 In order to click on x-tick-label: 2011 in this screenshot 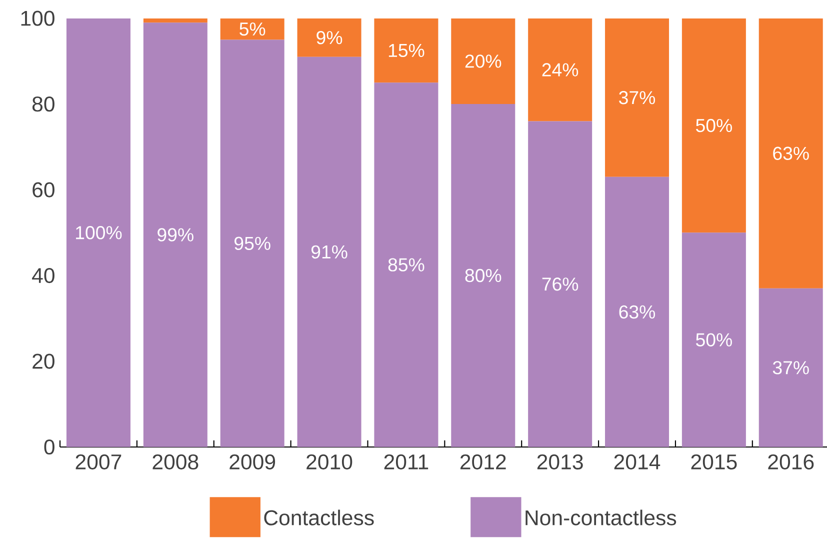, I will do `click(406, 462)`.